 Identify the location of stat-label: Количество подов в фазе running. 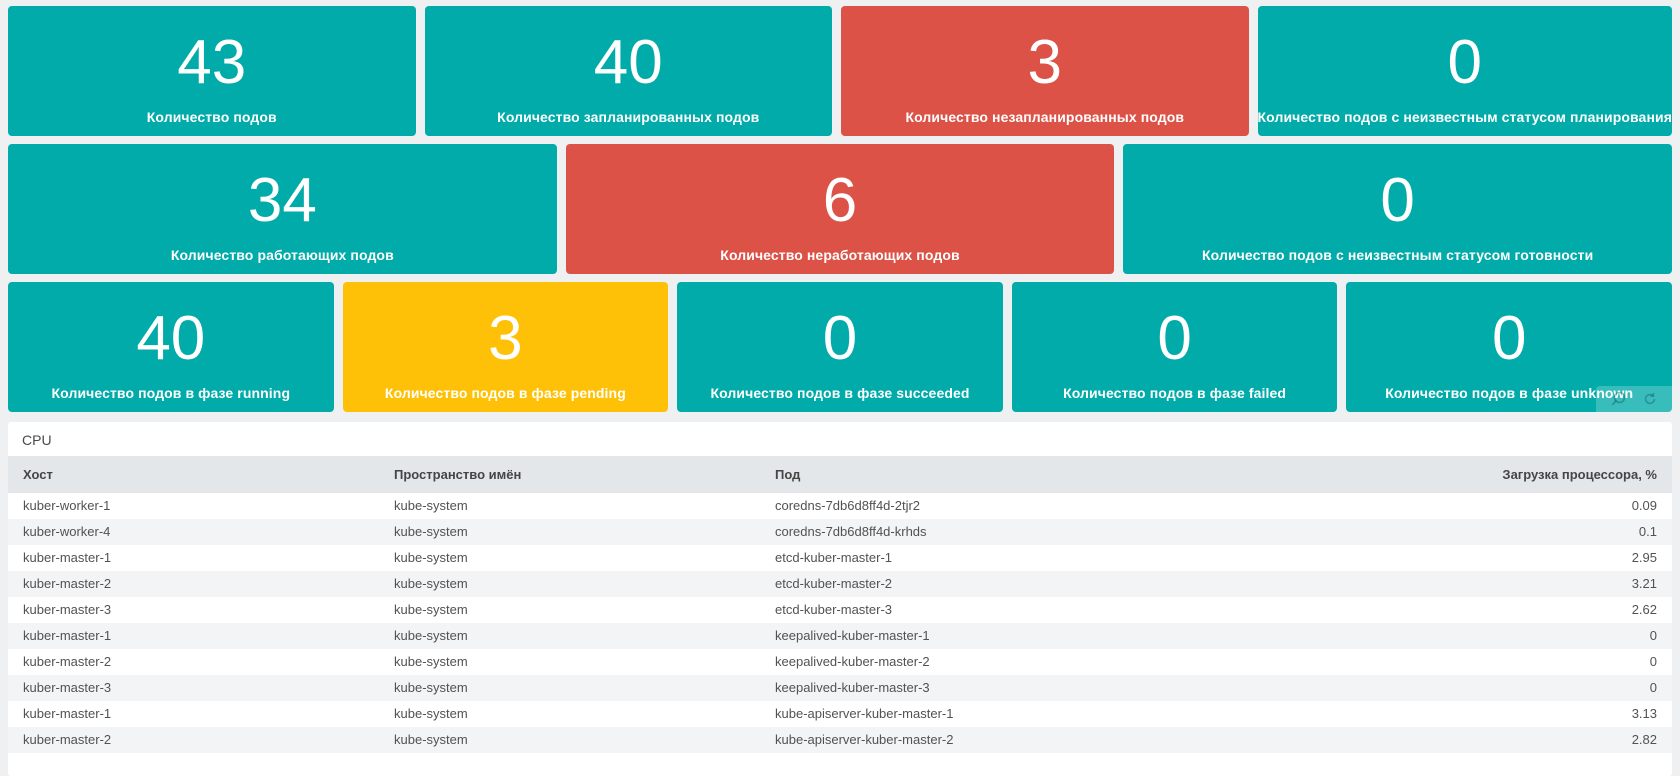
(171, 392).